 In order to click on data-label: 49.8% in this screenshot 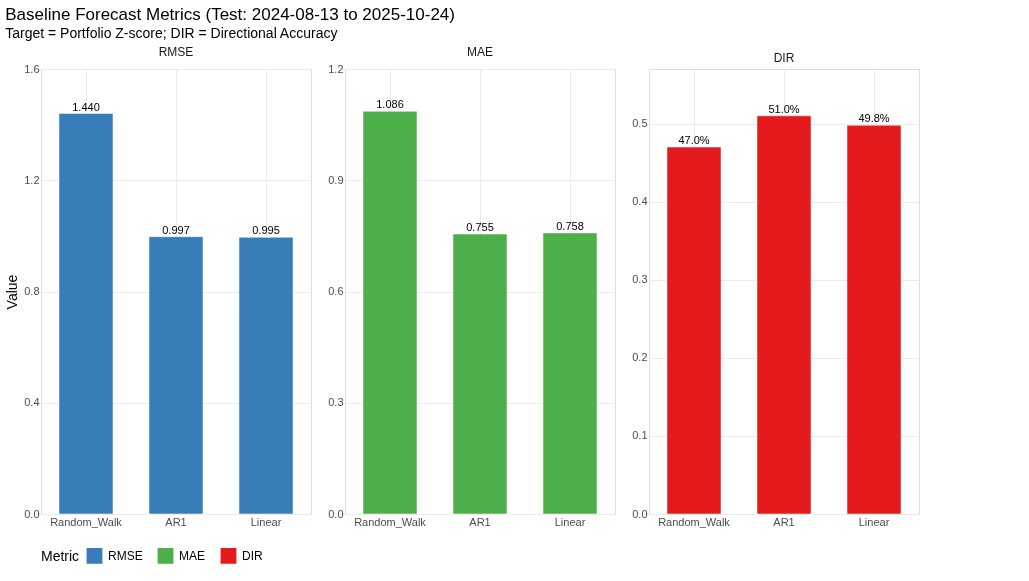, I will do `click(874, 118)`.